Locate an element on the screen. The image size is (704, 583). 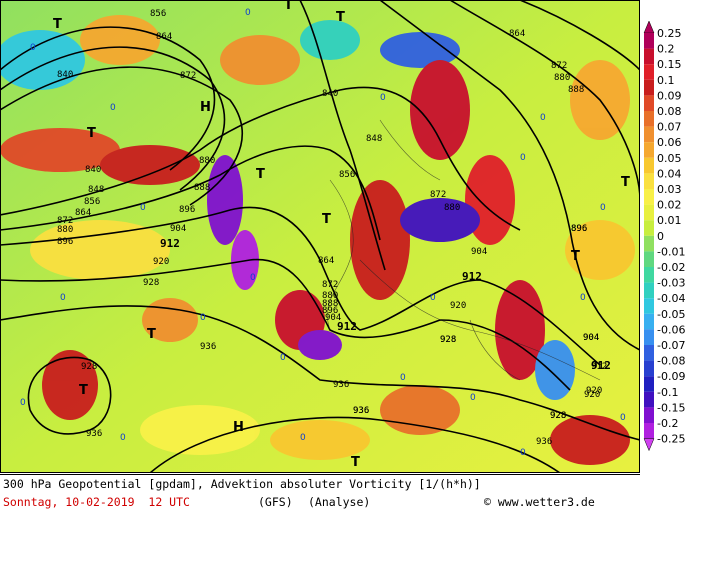
legend-label: -0.01 is located at coordinates (671, 251).